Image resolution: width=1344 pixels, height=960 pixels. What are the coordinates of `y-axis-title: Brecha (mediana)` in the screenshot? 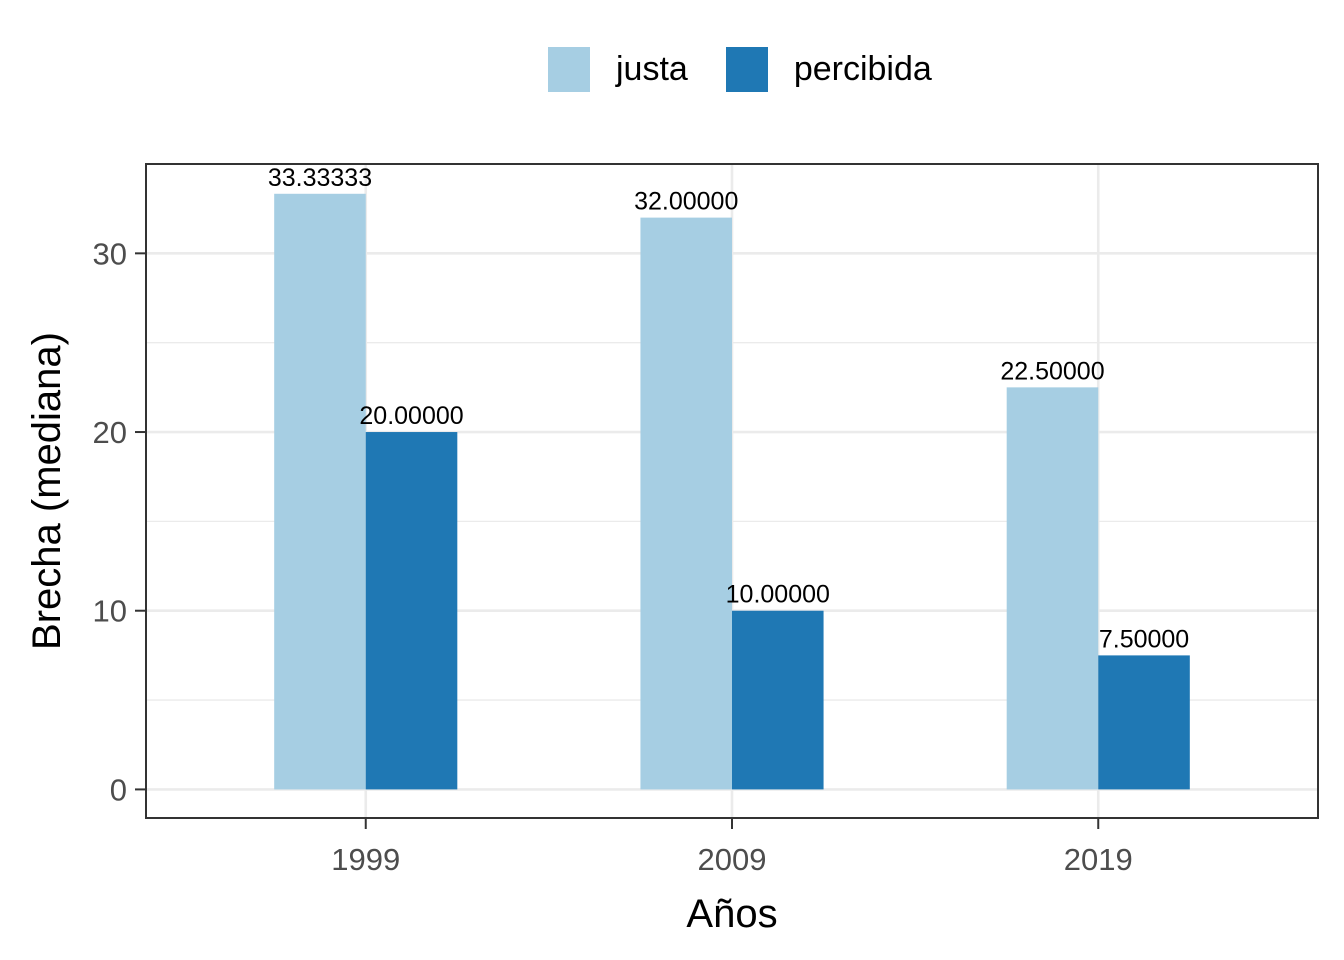 It's located at (47, 491).